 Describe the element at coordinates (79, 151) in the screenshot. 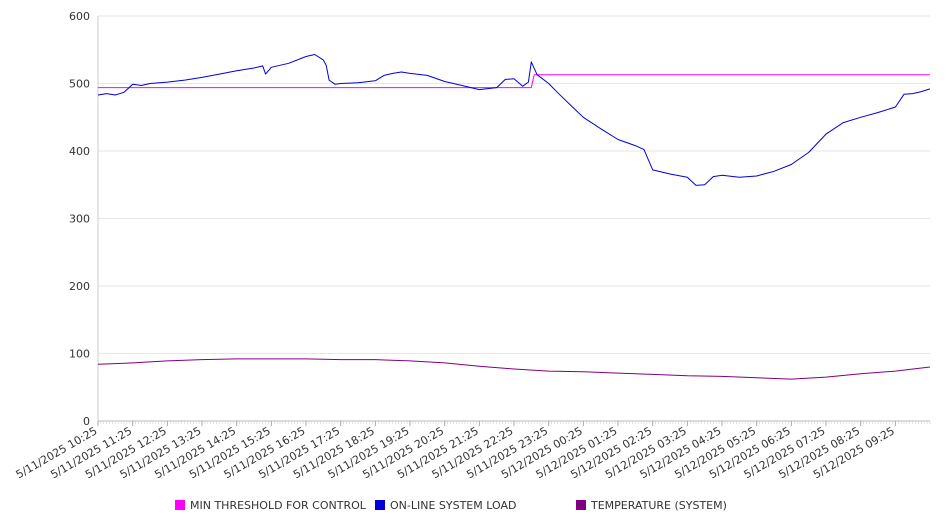

I see `y-tick-label: 400` at that location.